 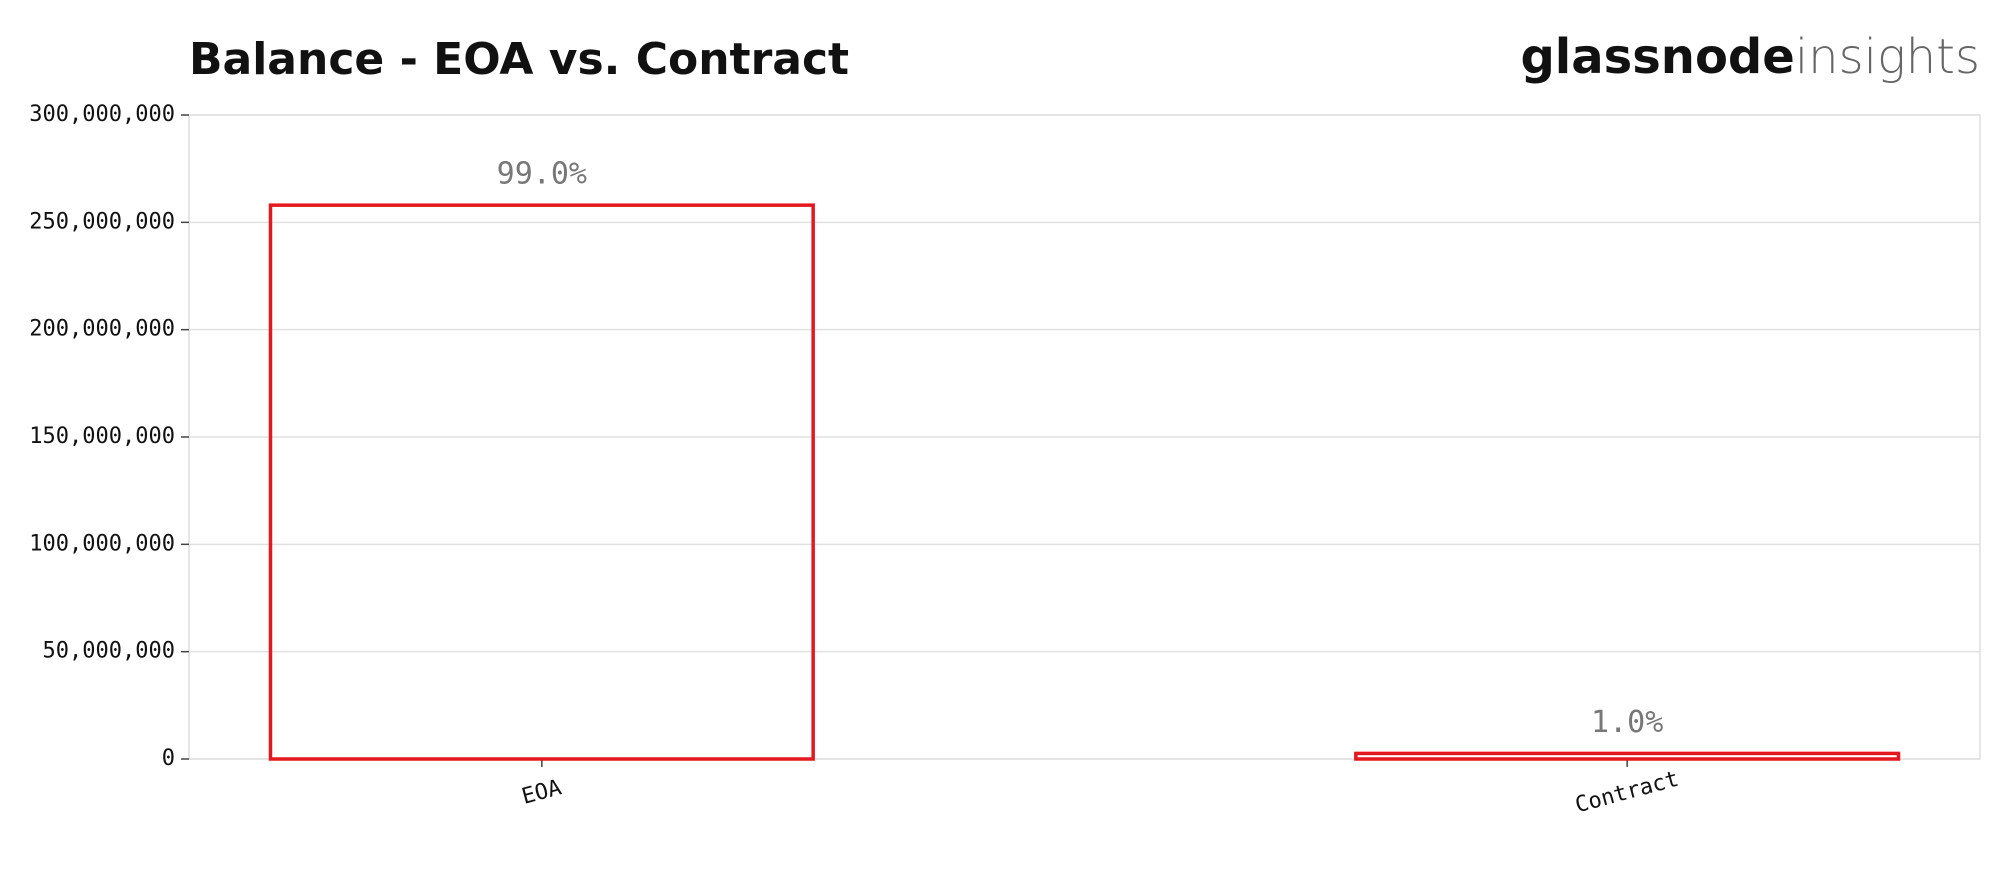 What do you see at coordinates (1887, 57) in the screenshot?
I see `brand-product: insights` at bounding box center [1887, 57].